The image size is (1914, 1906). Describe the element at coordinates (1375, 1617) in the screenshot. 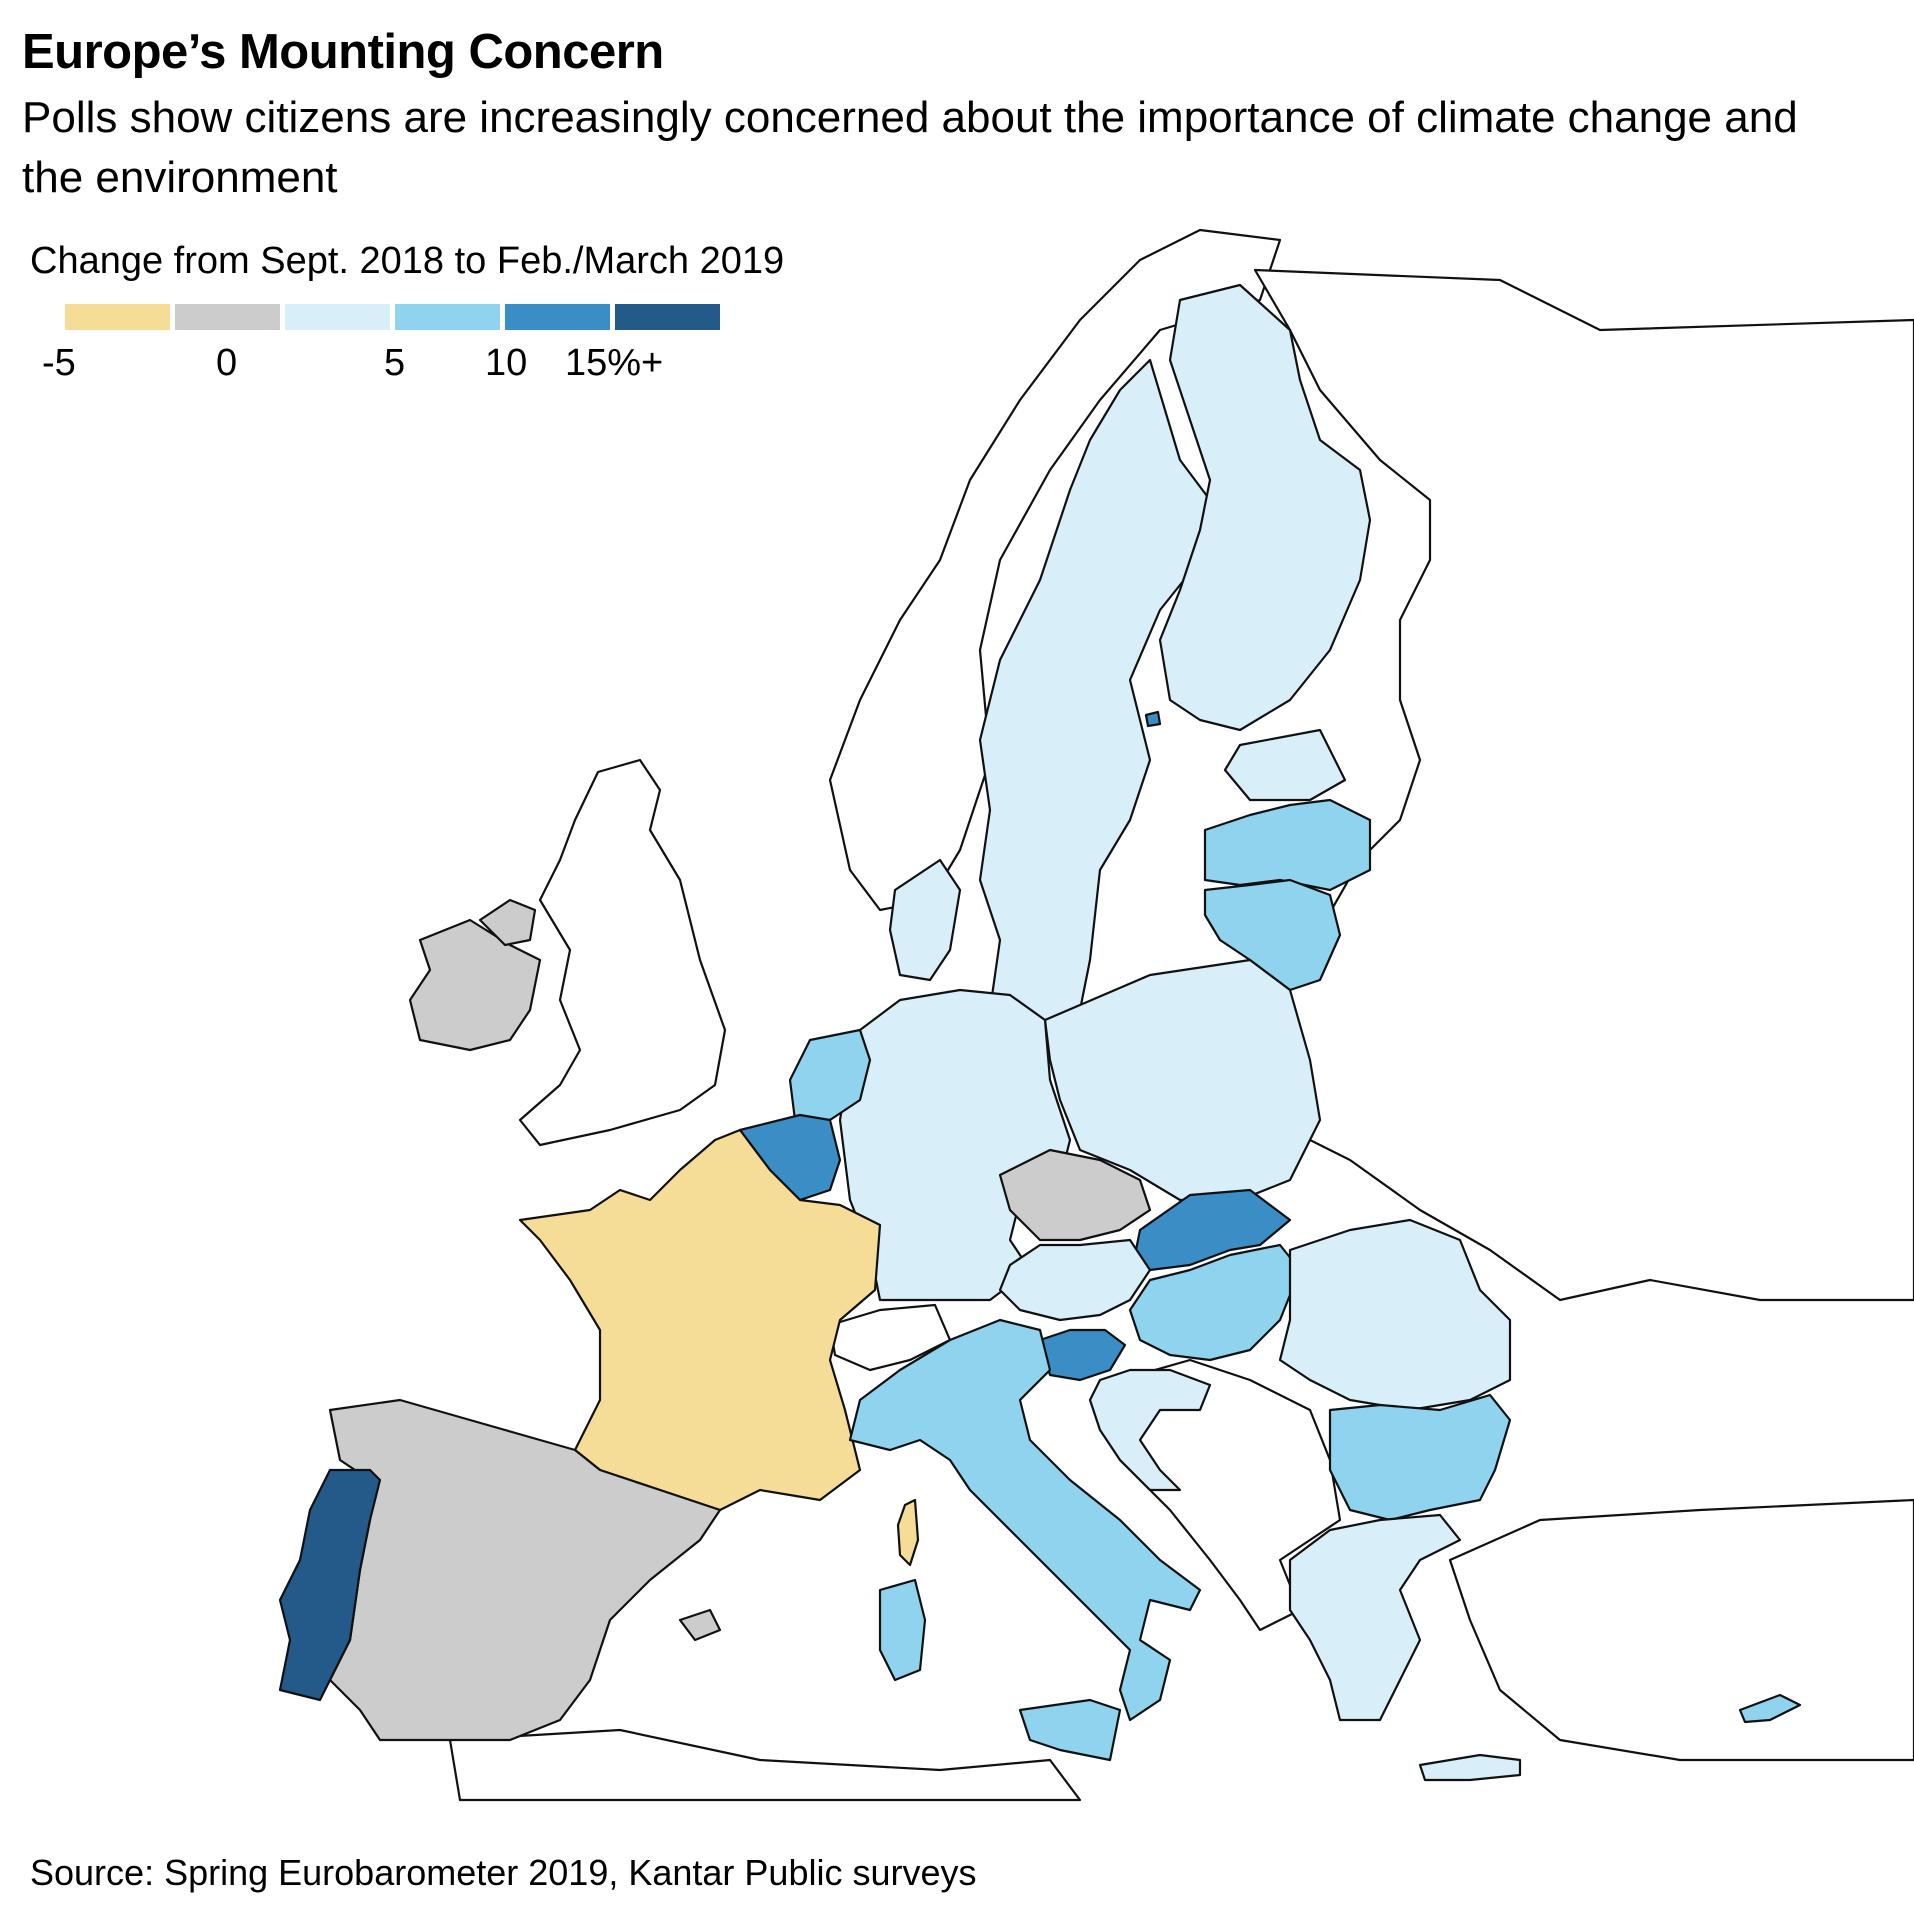

I see `country-greece` at that location.